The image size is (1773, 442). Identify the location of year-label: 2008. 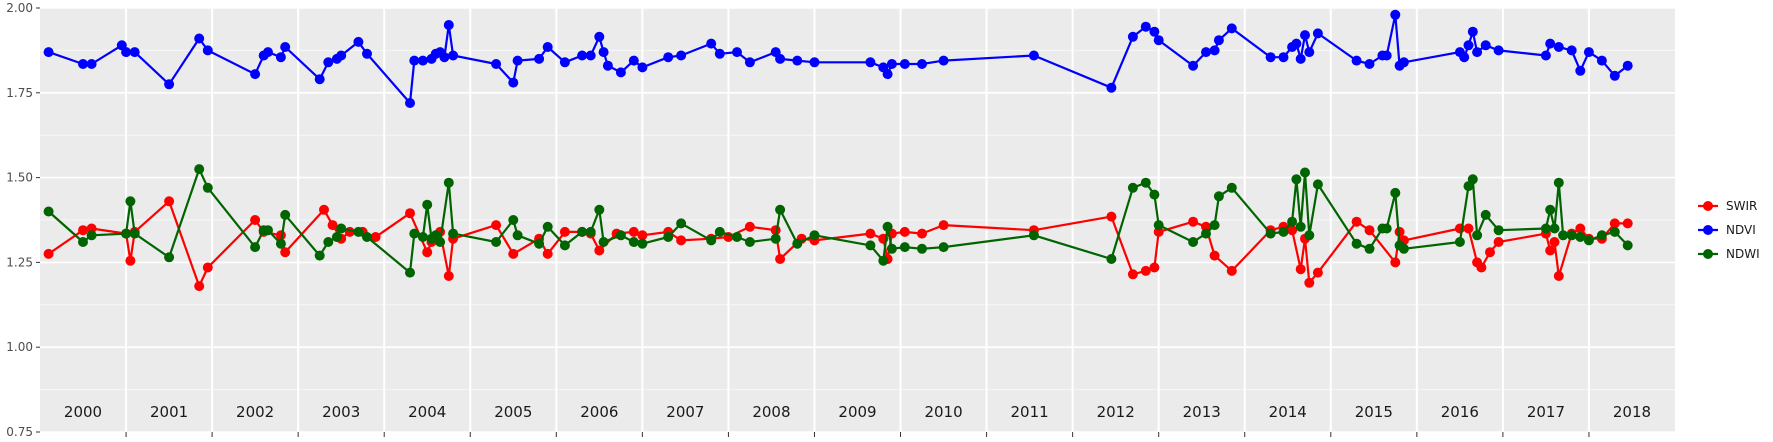
(771, 412).